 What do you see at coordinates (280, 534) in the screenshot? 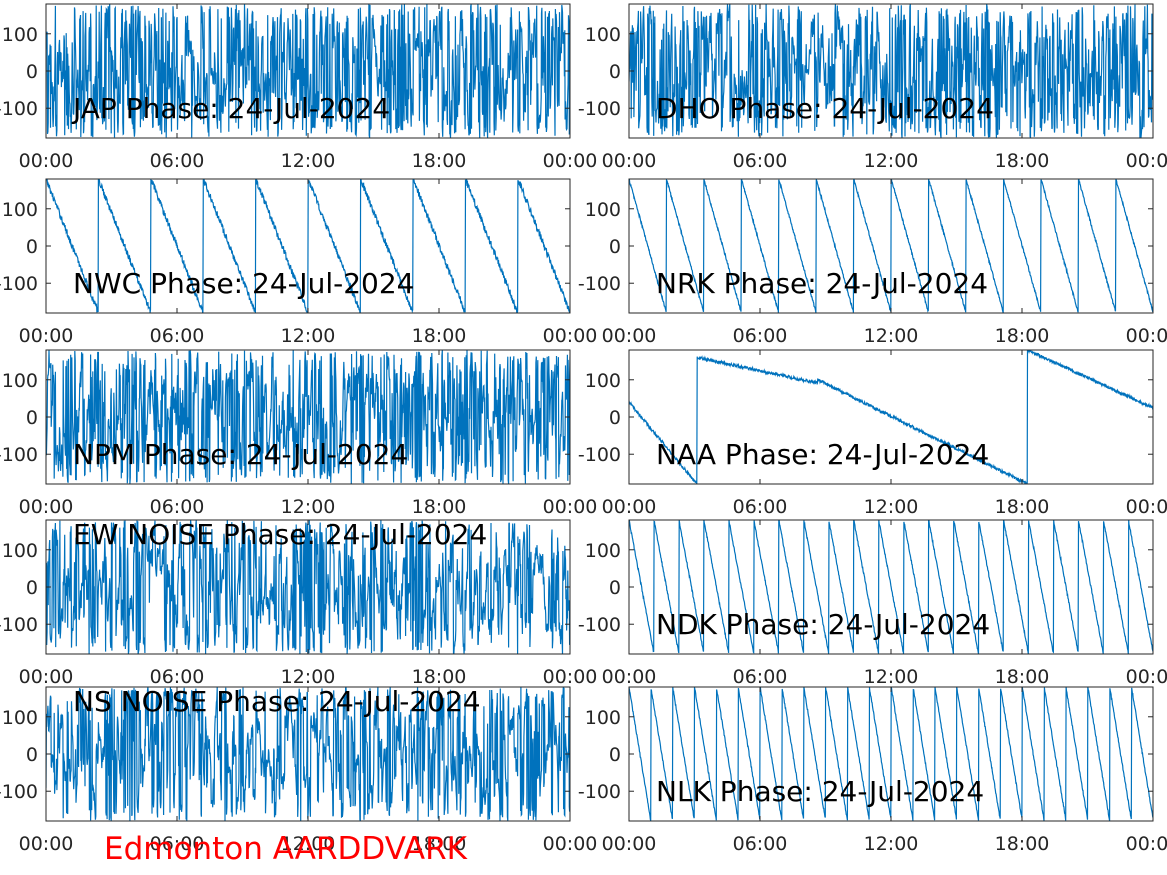
I see `panel-title: EW NOISE Phase: 24-Jul-2024` at bounding box center [280, 534].